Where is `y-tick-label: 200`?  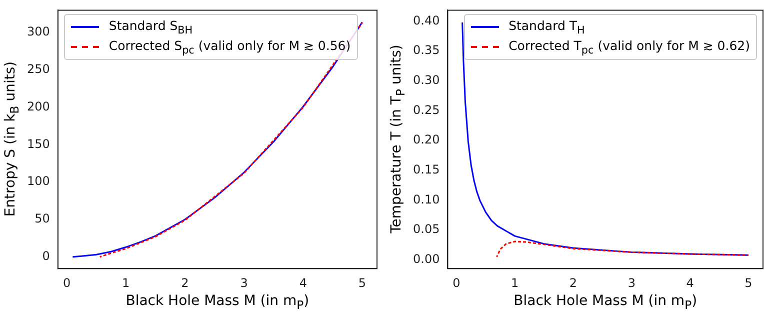 y-tick-label: 200 is located at coordinates (38, 106).